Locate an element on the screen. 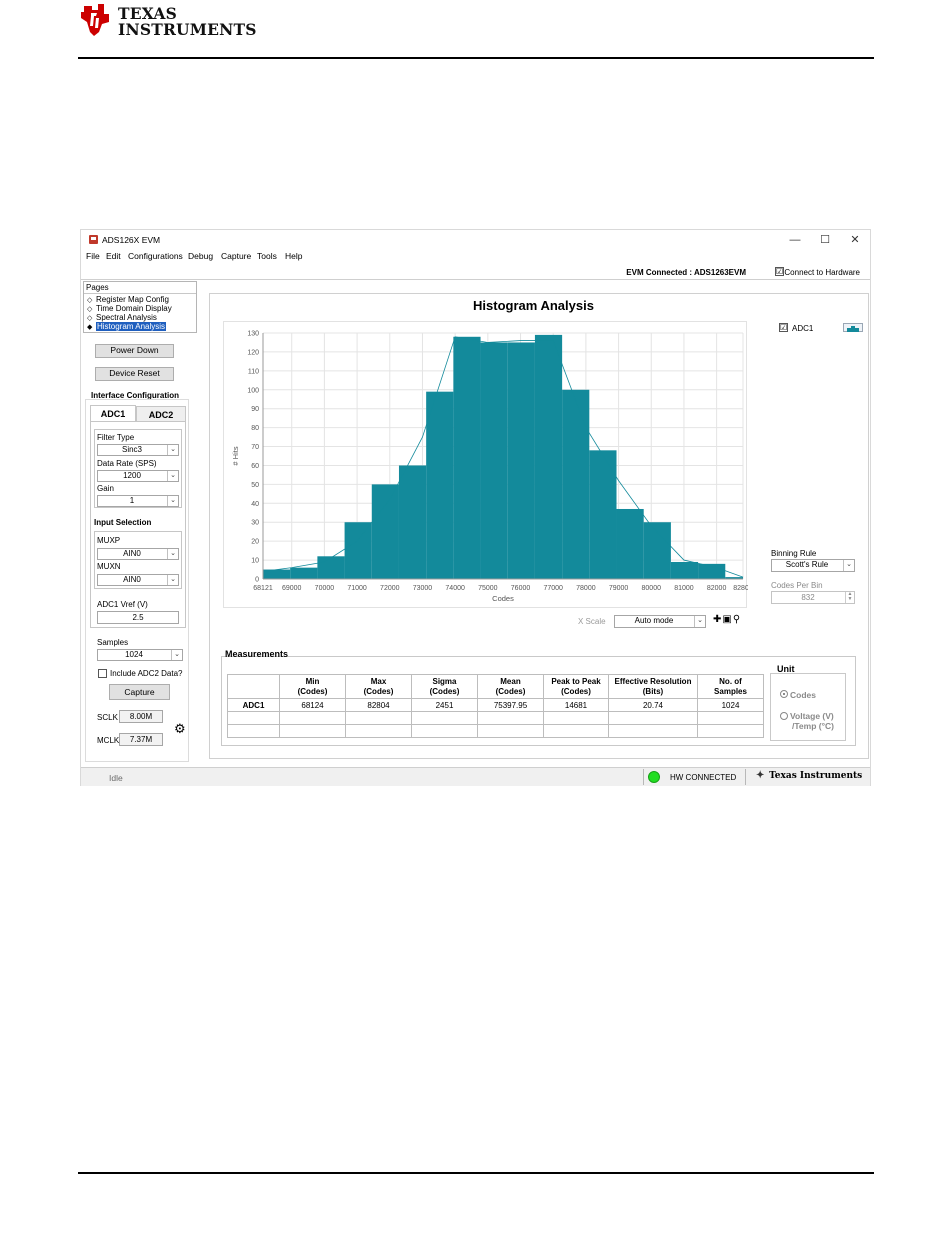 The height and width of the screenshot is (1237, 950). input-selection-title: Input Selection is located at coordinates (123, 522).